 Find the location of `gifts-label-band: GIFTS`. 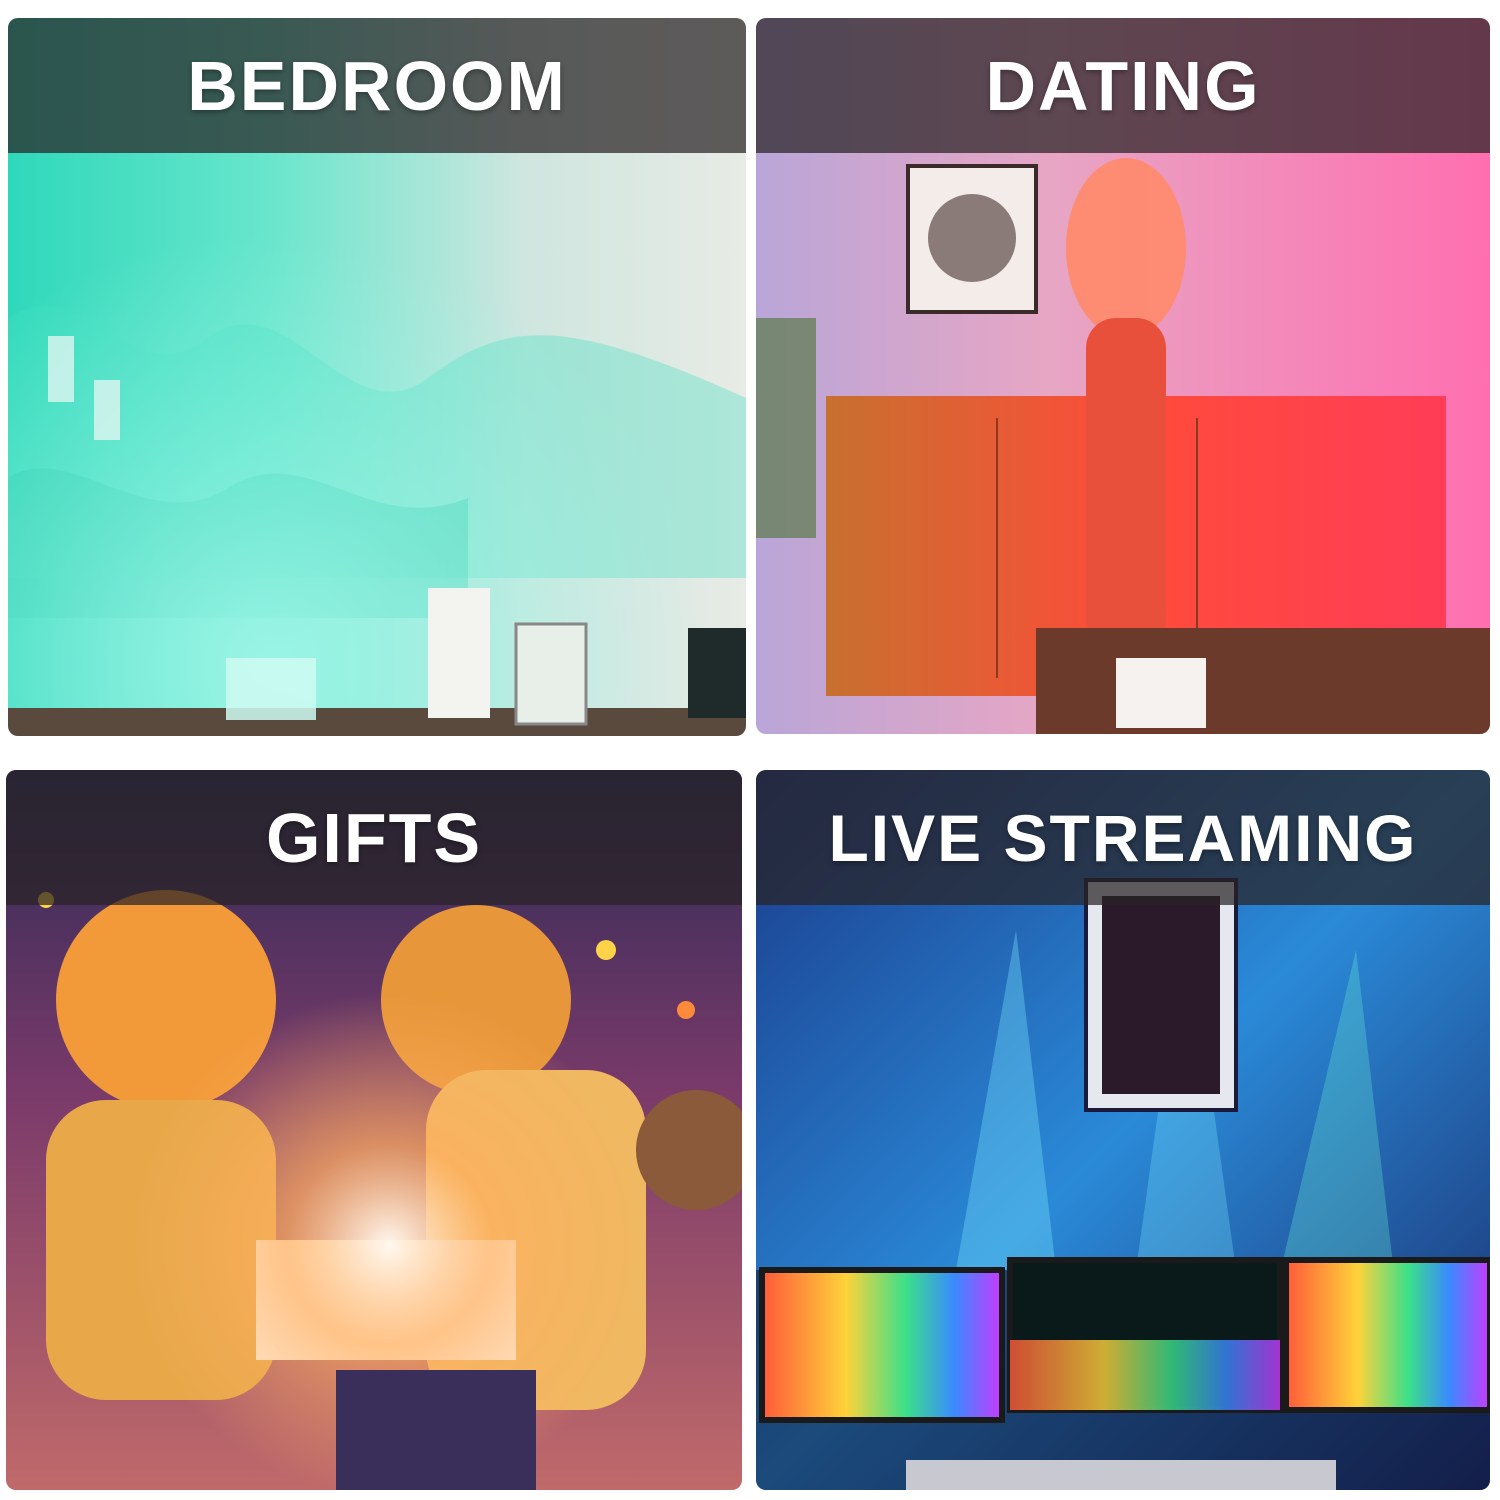

gifts-label-band: GIFTS is located at coordinates (374, 837).